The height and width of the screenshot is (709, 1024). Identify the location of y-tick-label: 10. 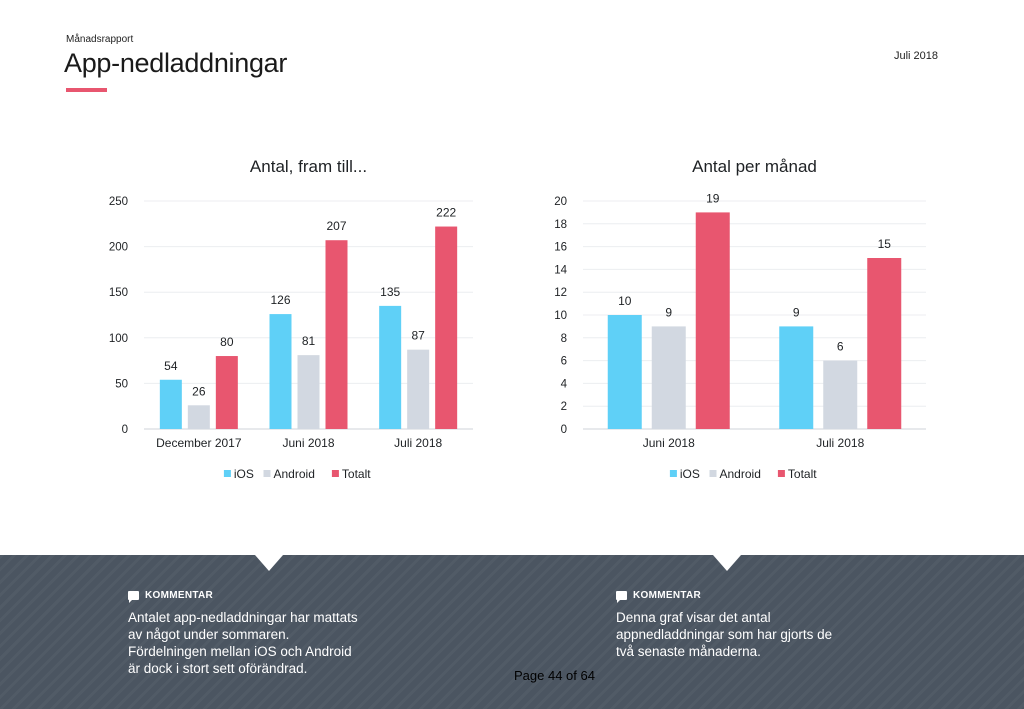
(560, 316).